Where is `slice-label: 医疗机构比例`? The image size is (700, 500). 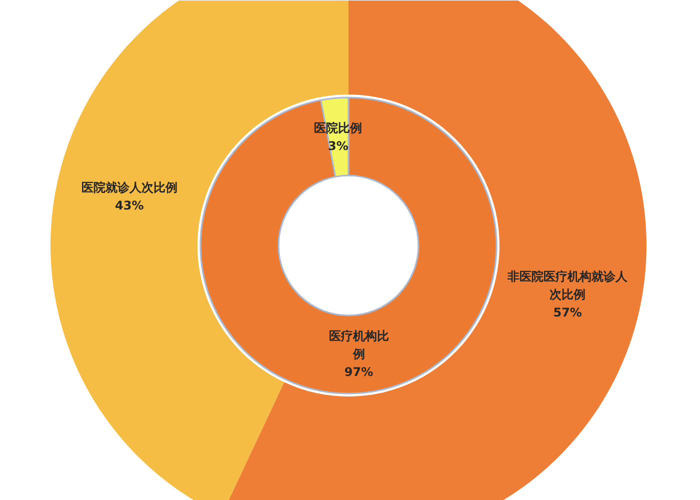 slice-label: 医疗机构比例 is located at coordinates (358, 345).